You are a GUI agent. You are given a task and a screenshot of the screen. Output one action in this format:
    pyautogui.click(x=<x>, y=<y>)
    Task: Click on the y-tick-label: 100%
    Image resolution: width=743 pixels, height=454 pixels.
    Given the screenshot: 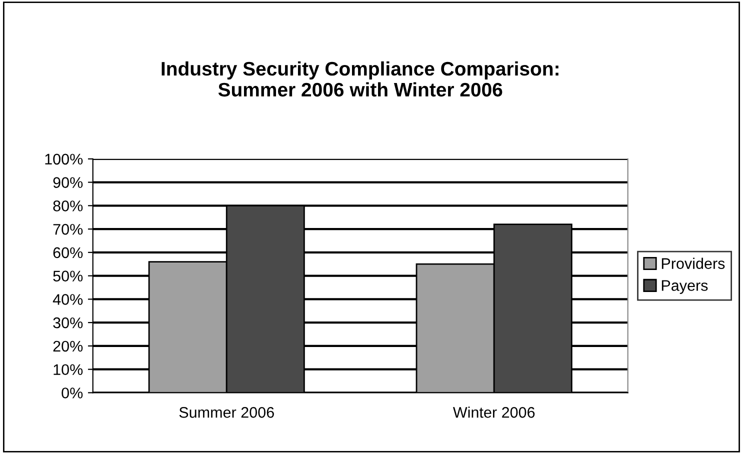 What is the action you would take?
    pyautogui.click(x=64, y=159)
    